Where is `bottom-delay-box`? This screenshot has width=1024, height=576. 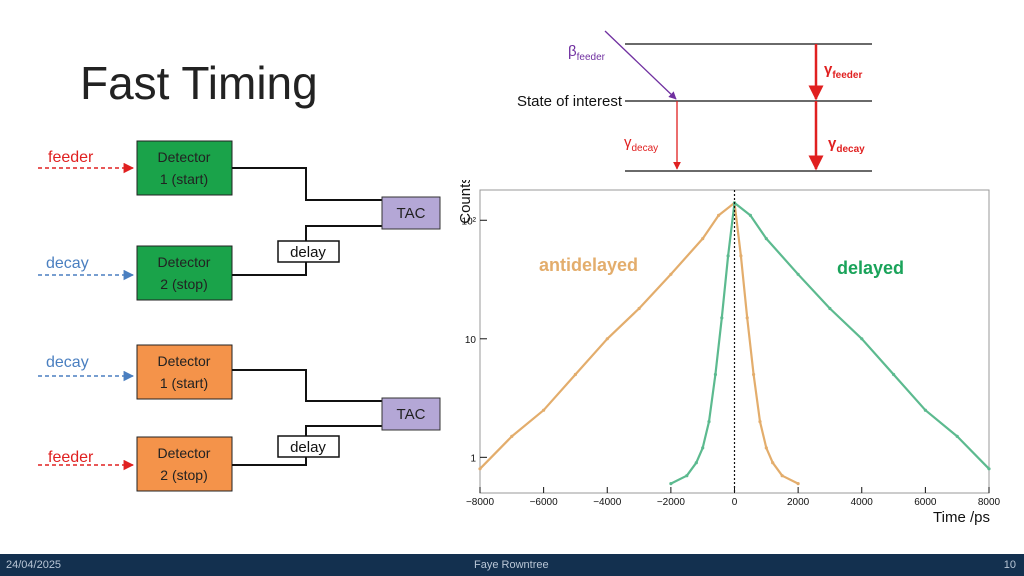
bottom-delay-box is located at coordinates (308, 446).